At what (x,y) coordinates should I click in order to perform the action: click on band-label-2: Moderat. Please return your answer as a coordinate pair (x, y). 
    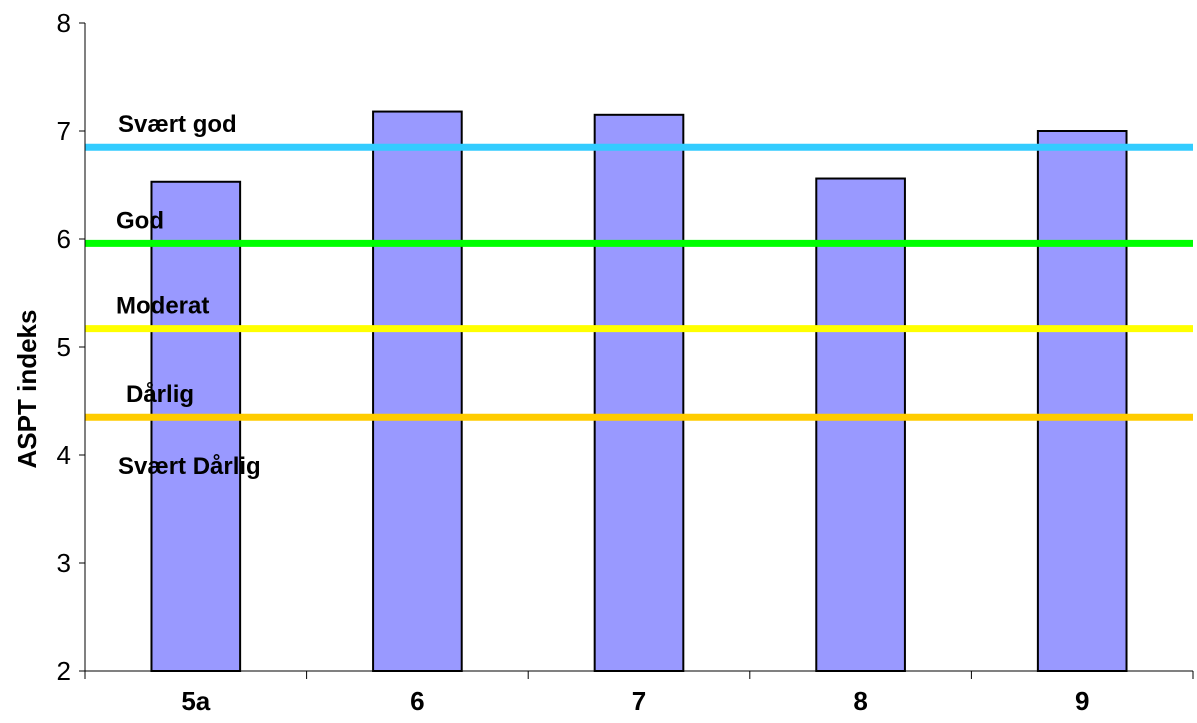
    Looking at the image, I should click on (162, 306).